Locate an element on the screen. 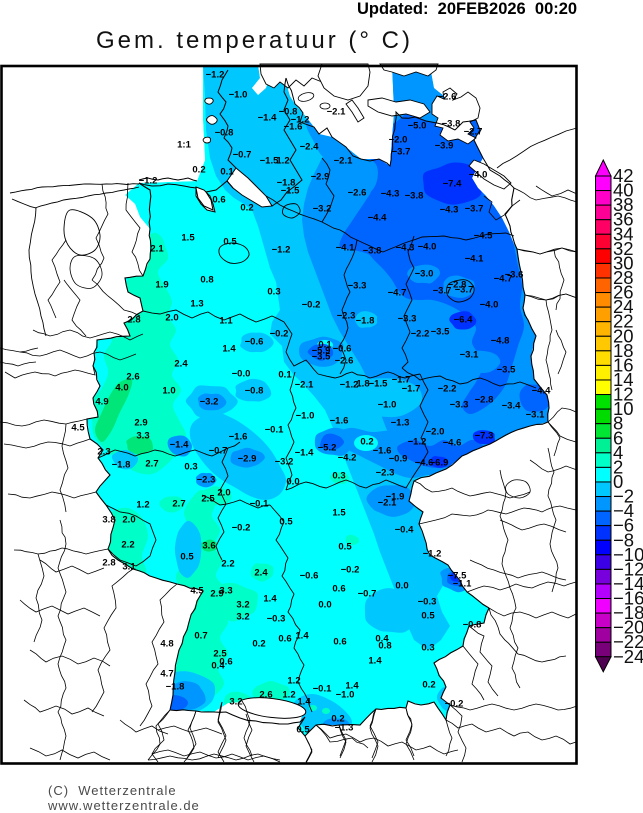 The height and width of the screenshot is (813, 643). svg-text: −3.0 is located at coordinates (424, 274).